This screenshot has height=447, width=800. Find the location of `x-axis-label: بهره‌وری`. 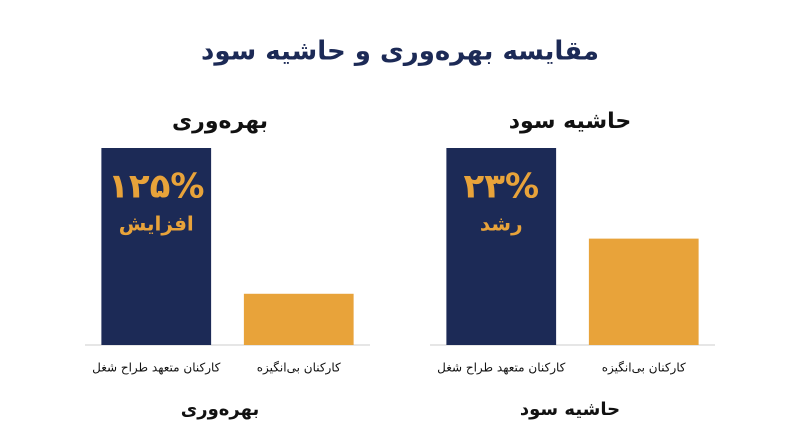

x-axis-label: بهره‌وری is located at coordinates (220, 409).